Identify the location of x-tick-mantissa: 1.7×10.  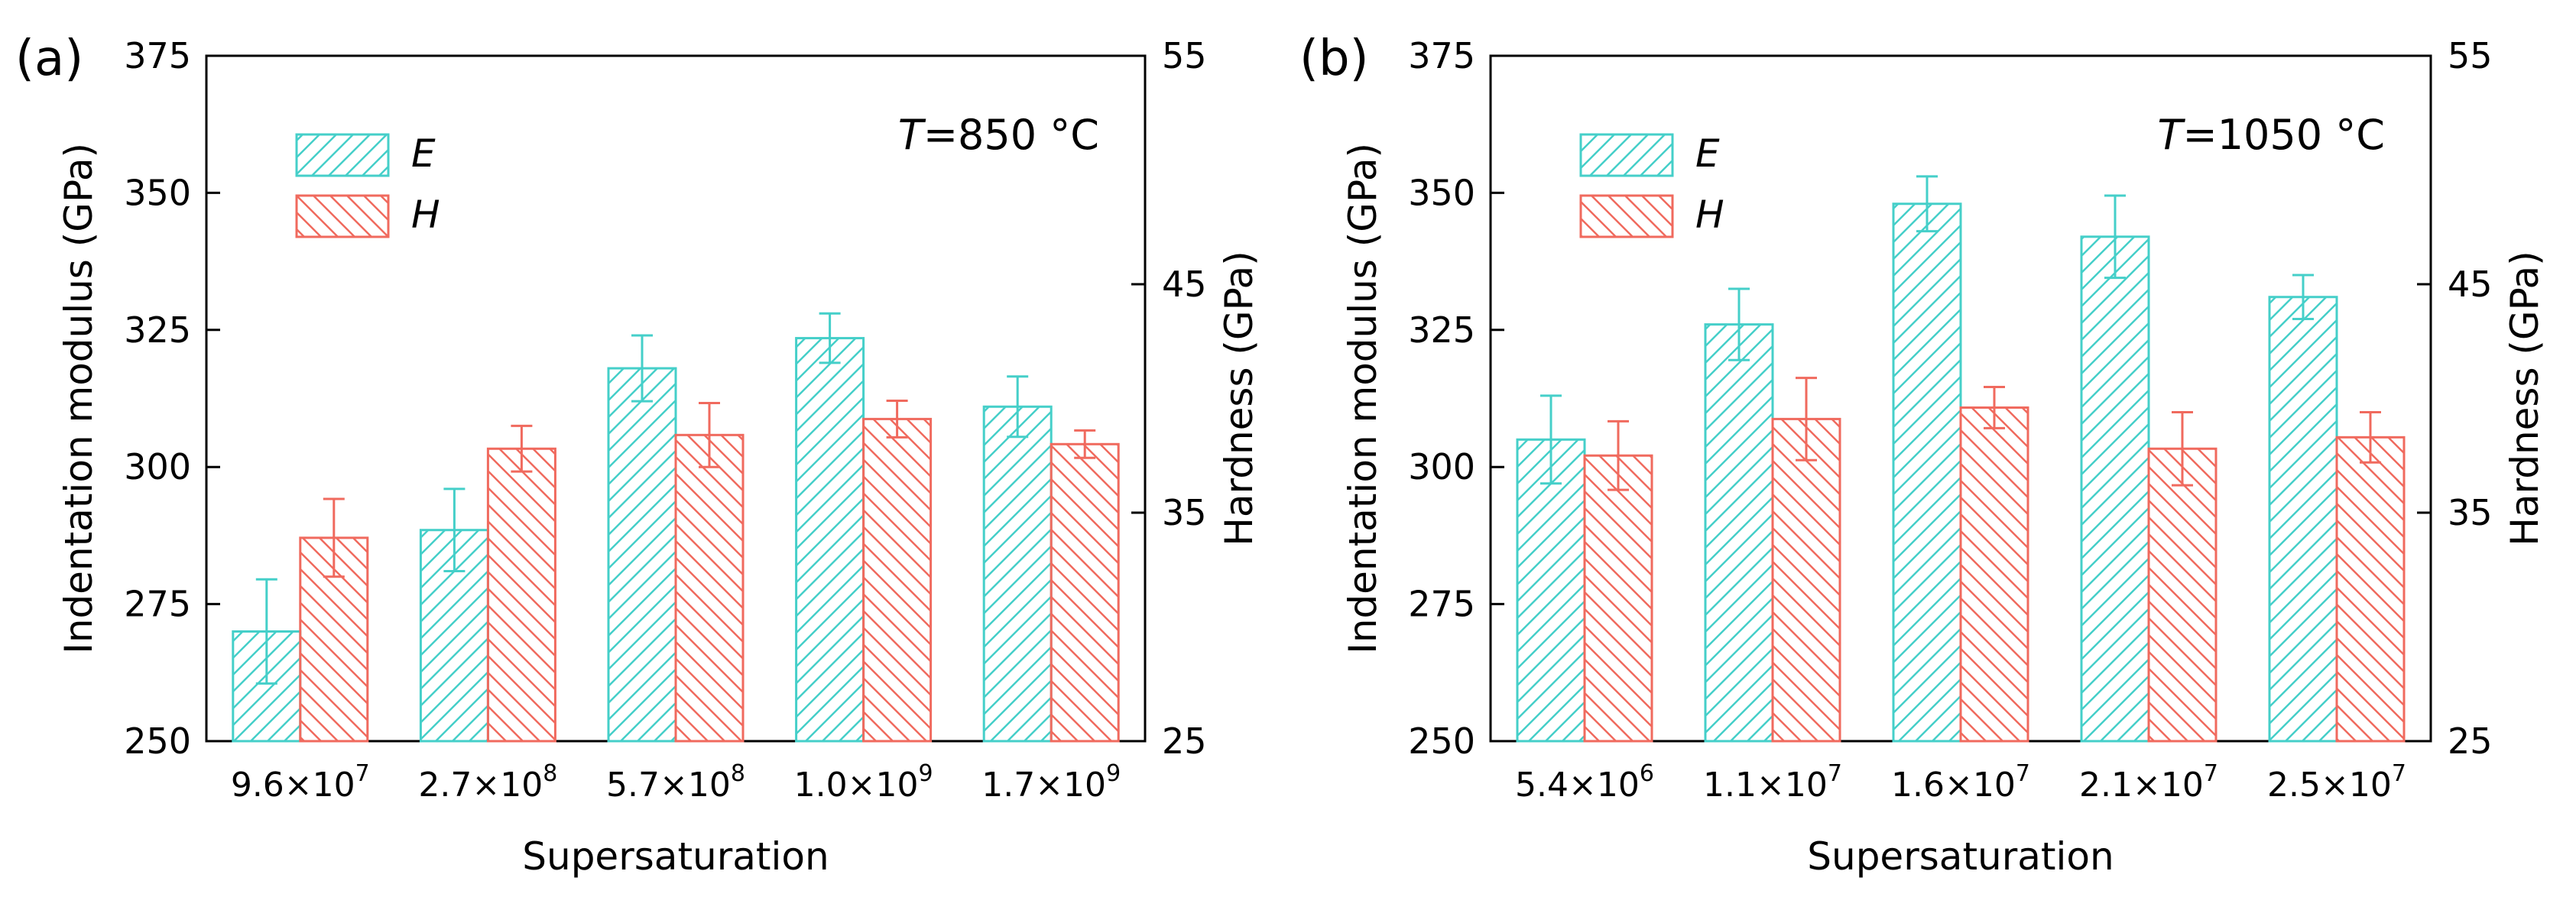
(1043, 785).